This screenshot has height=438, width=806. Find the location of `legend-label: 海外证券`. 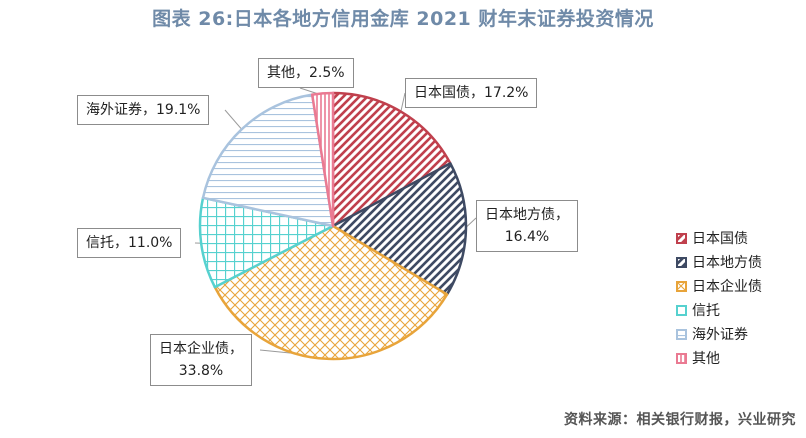

legend-label: 海外证券 is located at coordinates (720, 335).